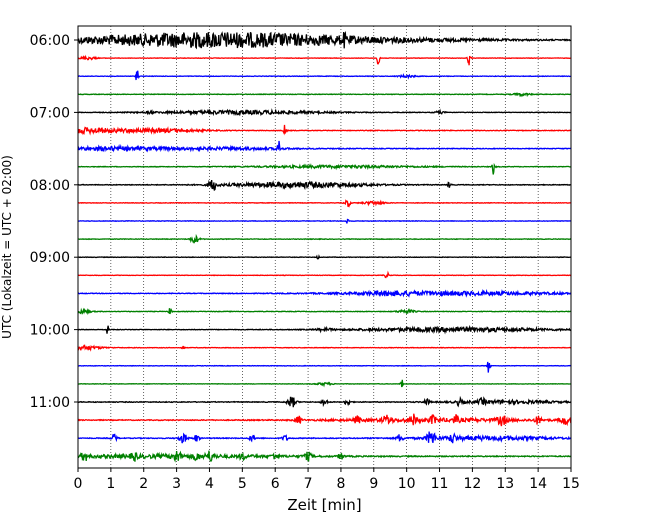 The image size is (650, 520). Describe the element at coordinates (472, 484) in the screenshot. I see `x-tick-label-12: 12` at that location.